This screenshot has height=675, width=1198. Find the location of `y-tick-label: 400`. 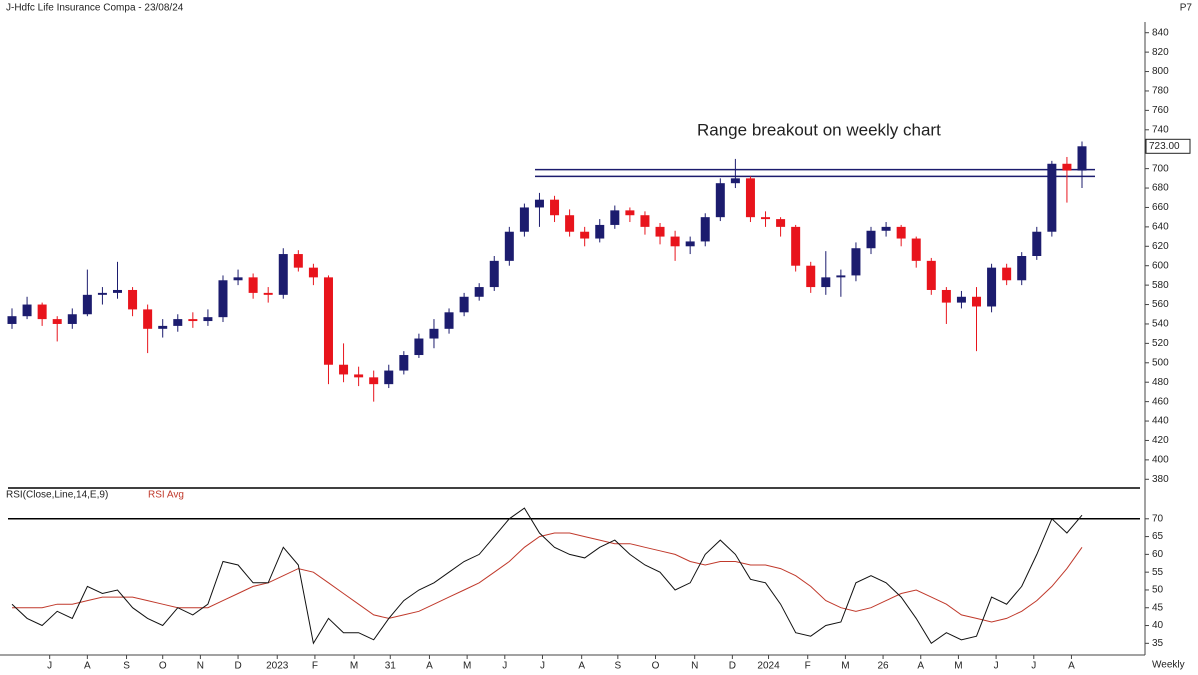

y-tick-label: 400 is located at coordinates (1160, 460).